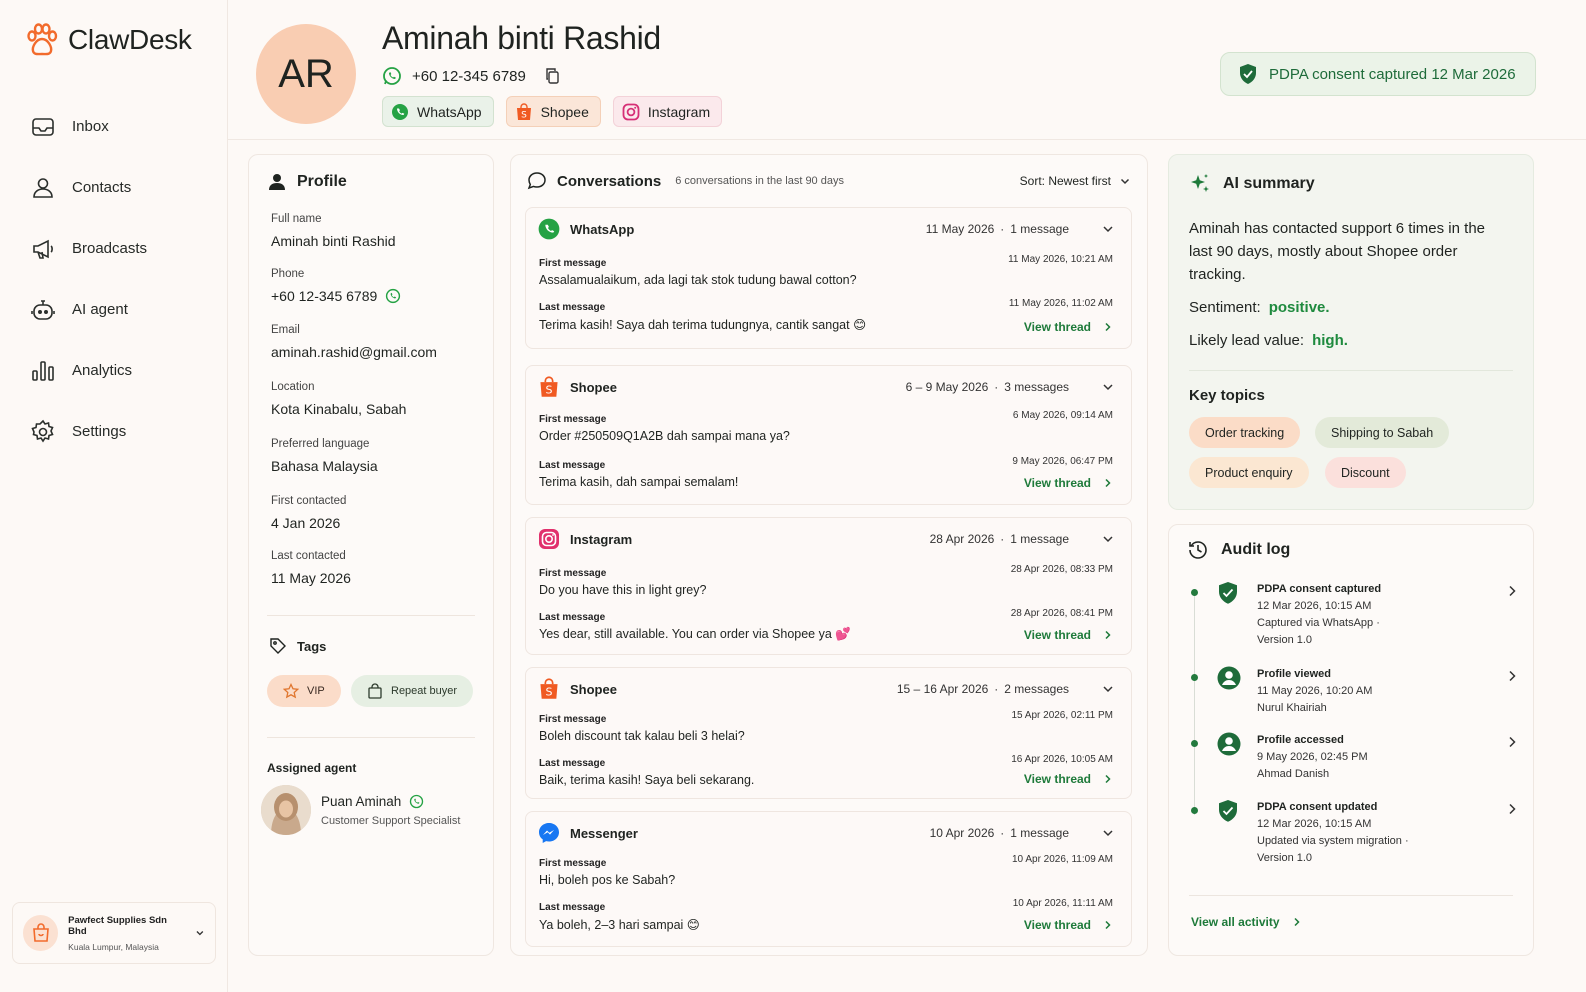 This screenshot has height=992, width=1586. What do you see at coordinates (278, 646) in the screenshot?
I see `tag-icon` at bounding box center [278, 646].